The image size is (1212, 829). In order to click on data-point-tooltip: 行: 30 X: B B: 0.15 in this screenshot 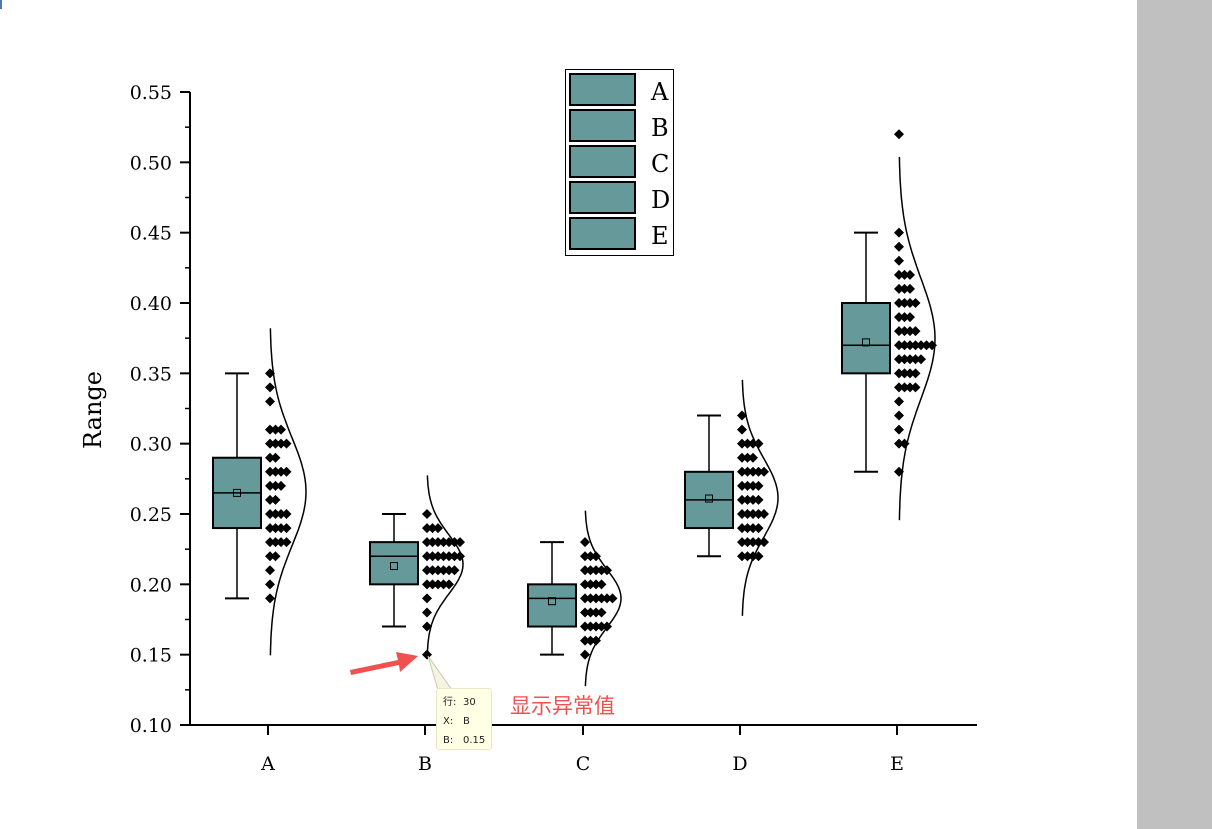, I will do `click(464, 719)`.